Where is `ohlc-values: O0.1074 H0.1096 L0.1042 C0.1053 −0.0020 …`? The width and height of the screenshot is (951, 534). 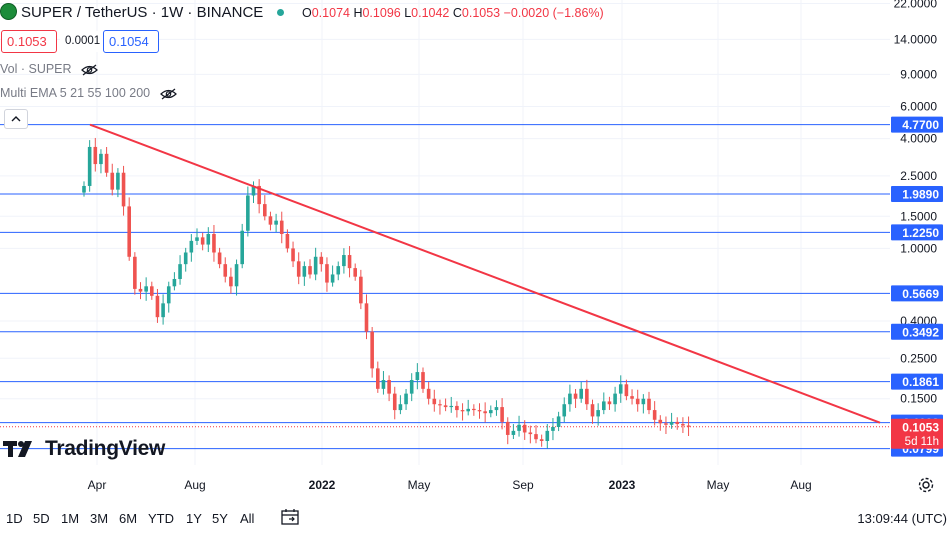 ohlc-values: O0.1074 H0.1096 L0.1042 C0.1053 −0.0020 … is located at coordinates (453, 13).